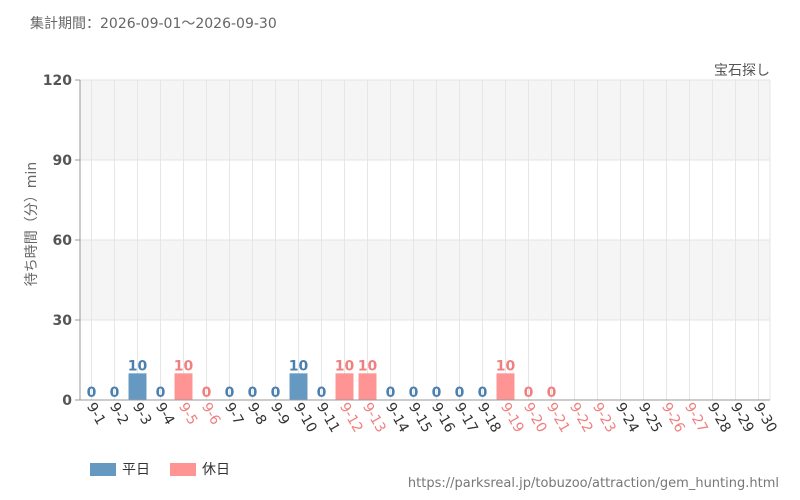 The height and width of the screenshot is (500, 800). Describe the element at coordinates (489, 418) in the screenshot. I see `x-tick-label: 9-18` at that location.